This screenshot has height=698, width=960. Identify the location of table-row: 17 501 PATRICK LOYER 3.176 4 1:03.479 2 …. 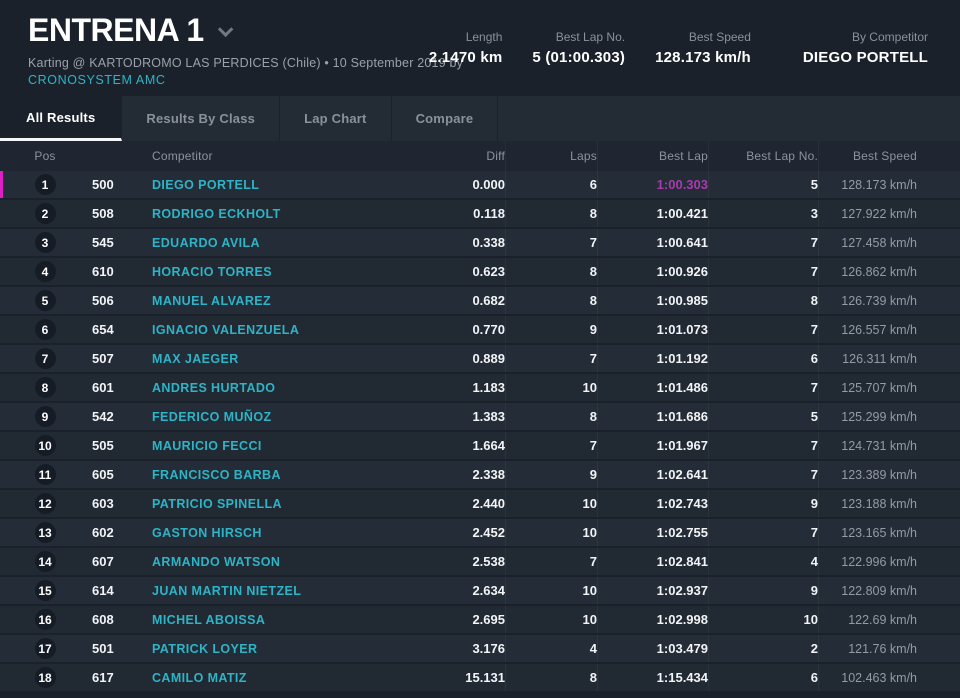
(480, 649).